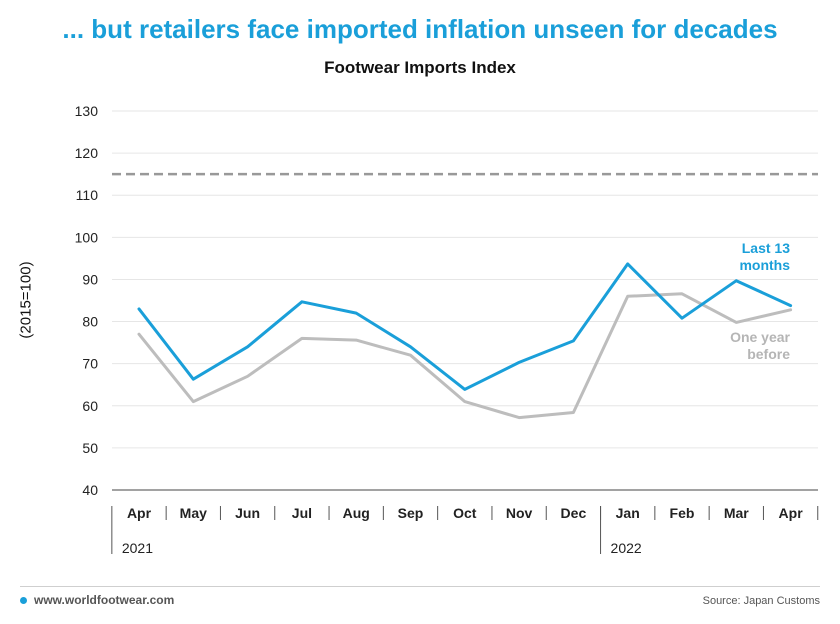 The width and height of the screenshot is (840, 624). Describe the element at coordinates (574, 513) in the screenshot. I see `x-tick-label: Dec` at that location.